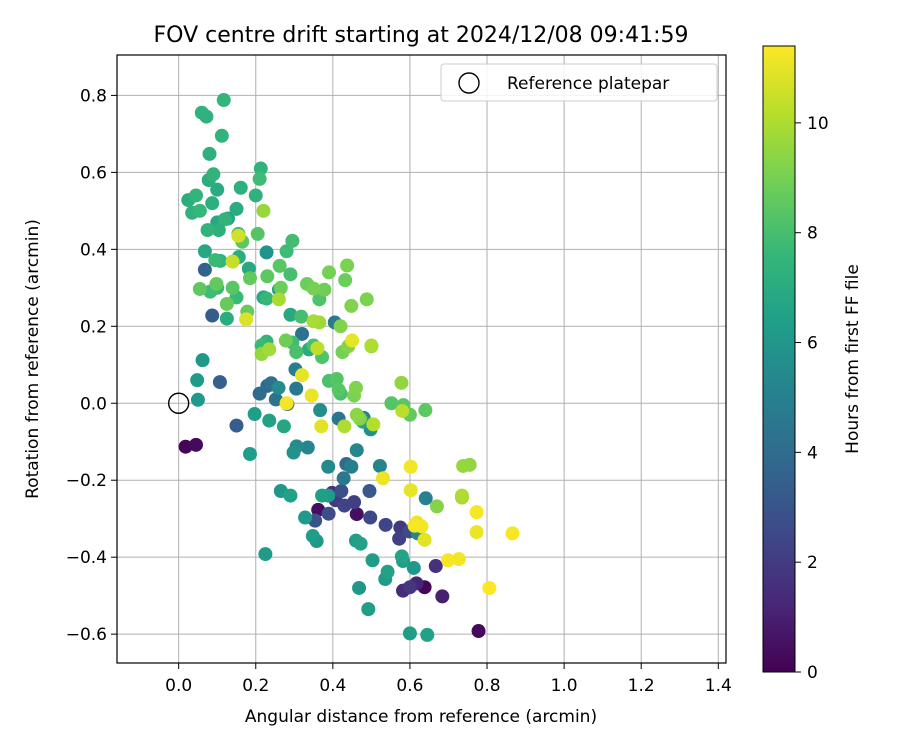 This screenshot has width=900, height=750. What do you see at coordinates (332, 686) in the screenshot?
I see `x-tick-label: 0.4` at bounding box center [332, 686].